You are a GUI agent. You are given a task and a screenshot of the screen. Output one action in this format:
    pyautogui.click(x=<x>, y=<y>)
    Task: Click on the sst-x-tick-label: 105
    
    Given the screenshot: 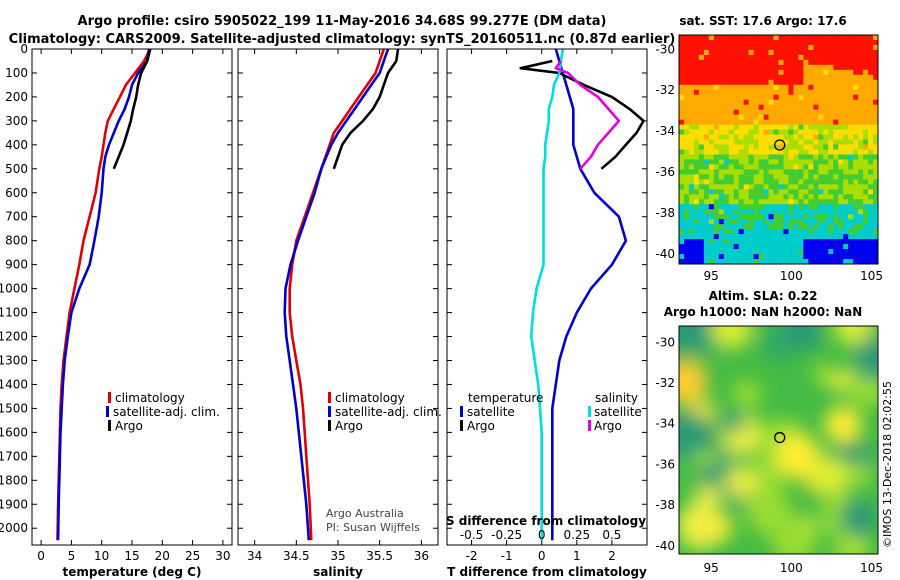 What is the action you would take?
    pyautogui.click(x=871, y=276)
    